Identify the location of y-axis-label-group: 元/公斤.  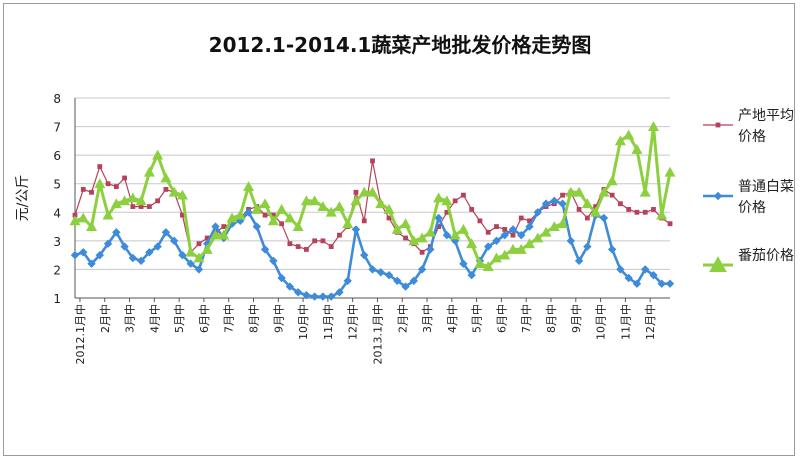
(23, 198).